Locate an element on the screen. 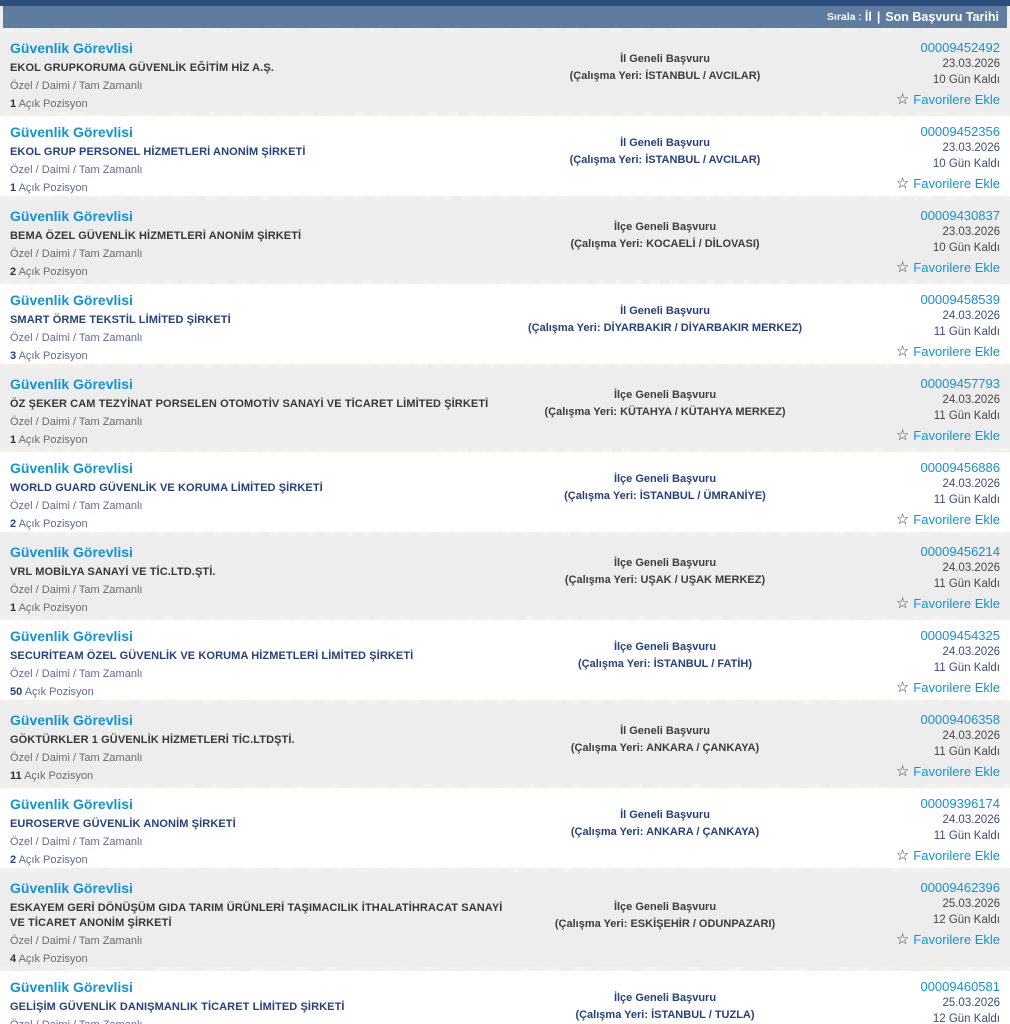  job-id-link: 00009460581 is located at coordinates (960, 986).